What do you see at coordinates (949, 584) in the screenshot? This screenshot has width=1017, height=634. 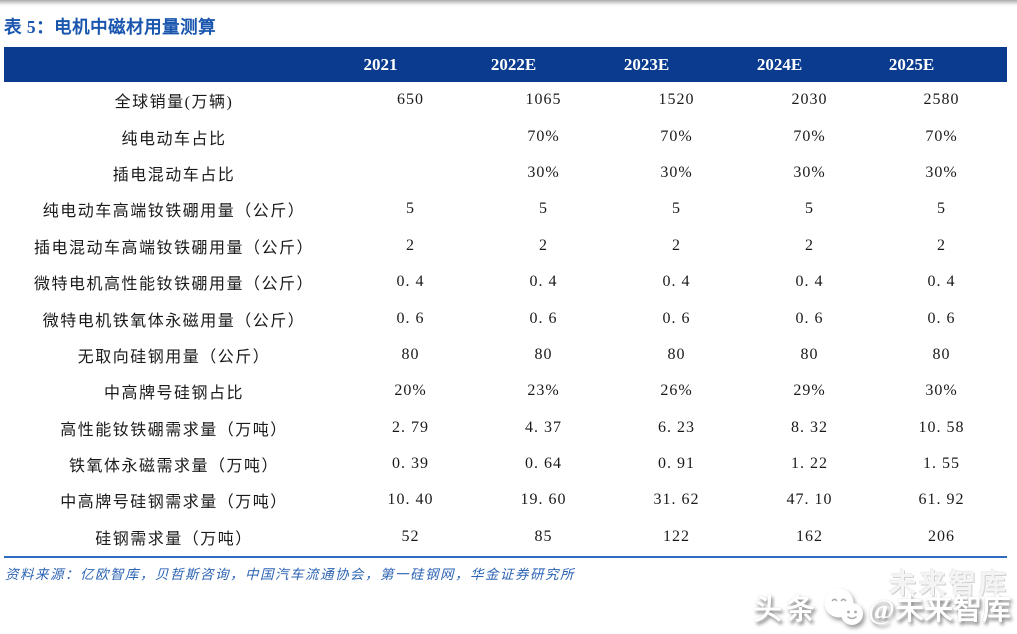 I see `watermark-ghost-text: 未来智库` at bounding box center [949, 584].